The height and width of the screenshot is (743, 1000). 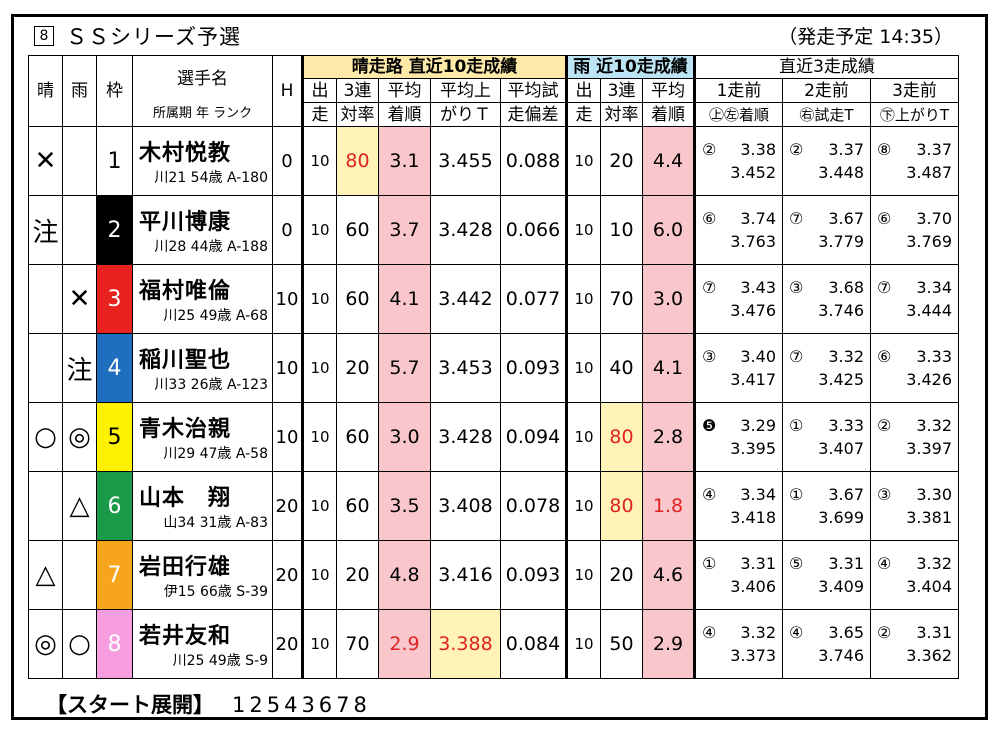 What do you see at coordinates (846, 218) in the screenshot?
I see `recent-trial-time: 3.67` at bounding box center [846, 218].